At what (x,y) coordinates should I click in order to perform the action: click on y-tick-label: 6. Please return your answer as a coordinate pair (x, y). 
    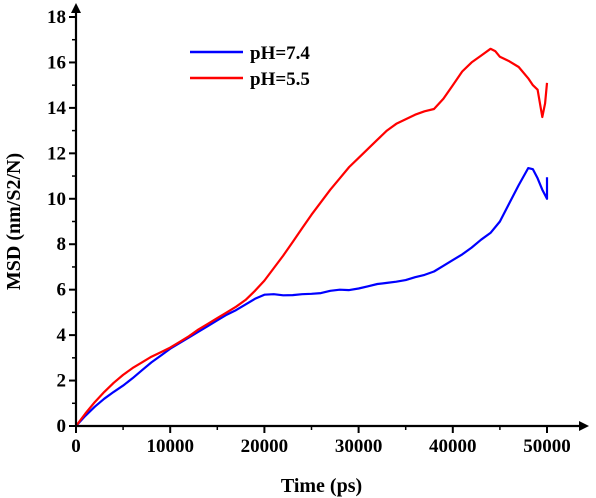
    Looking at the image, I should click on (62, 290).